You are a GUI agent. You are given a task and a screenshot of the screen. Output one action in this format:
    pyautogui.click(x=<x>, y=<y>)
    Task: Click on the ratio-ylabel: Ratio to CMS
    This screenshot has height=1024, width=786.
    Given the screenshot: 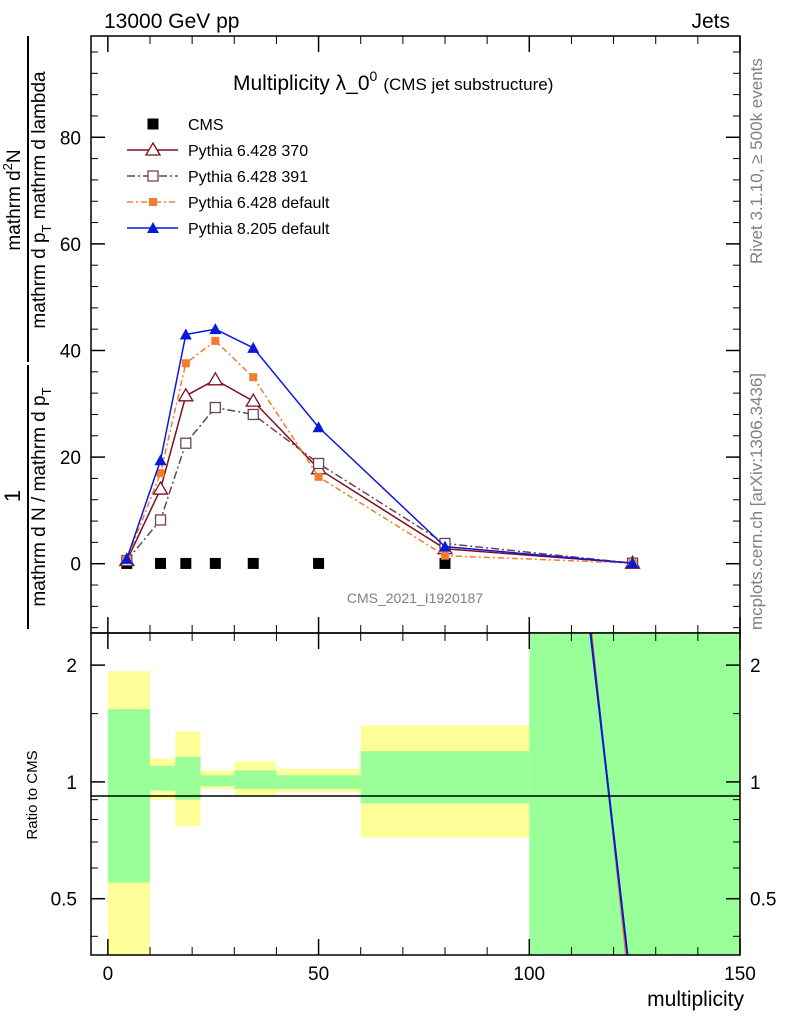 What is the action you would take?
    pyautogui.click(x=32, y=794)
    